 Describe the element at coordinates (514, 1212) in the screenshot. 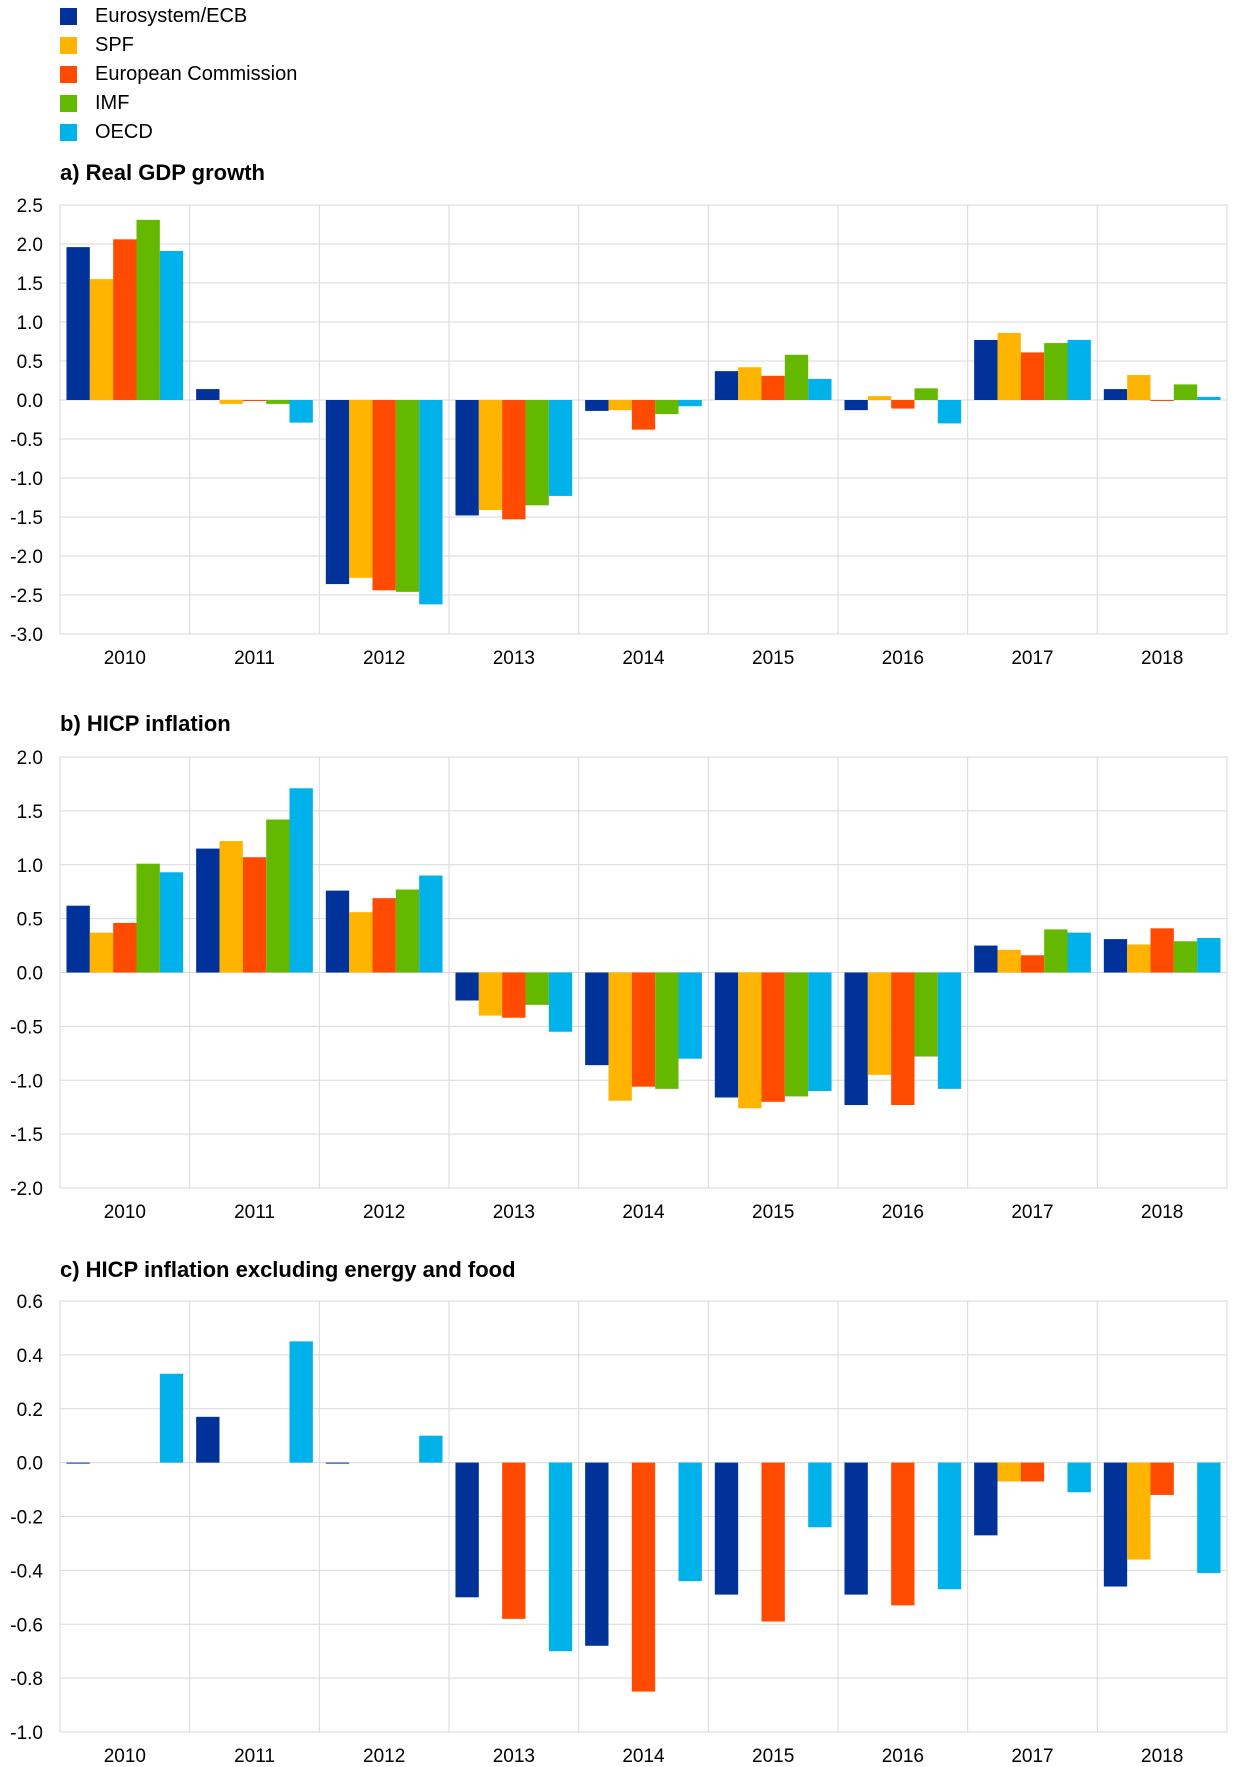

I see `x-tick-label: 2013` at that location.